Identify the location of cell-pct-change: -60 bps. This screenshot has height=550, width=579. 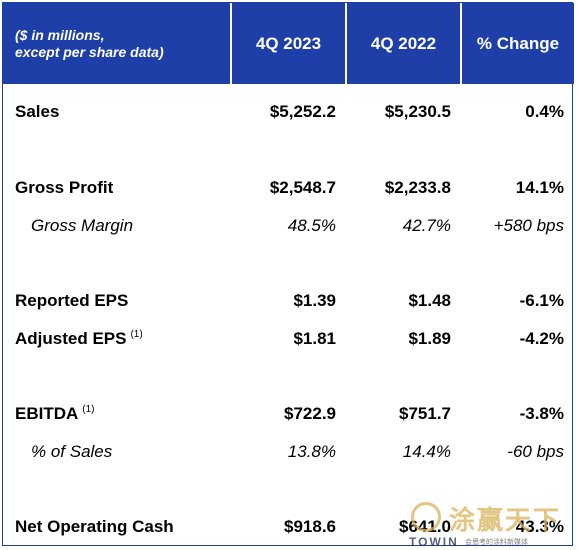
(535, 451).